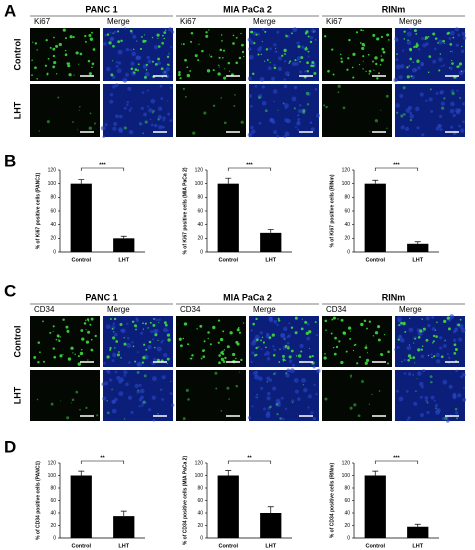  I want to click on y-tick-label: 80, so click(347, 488).